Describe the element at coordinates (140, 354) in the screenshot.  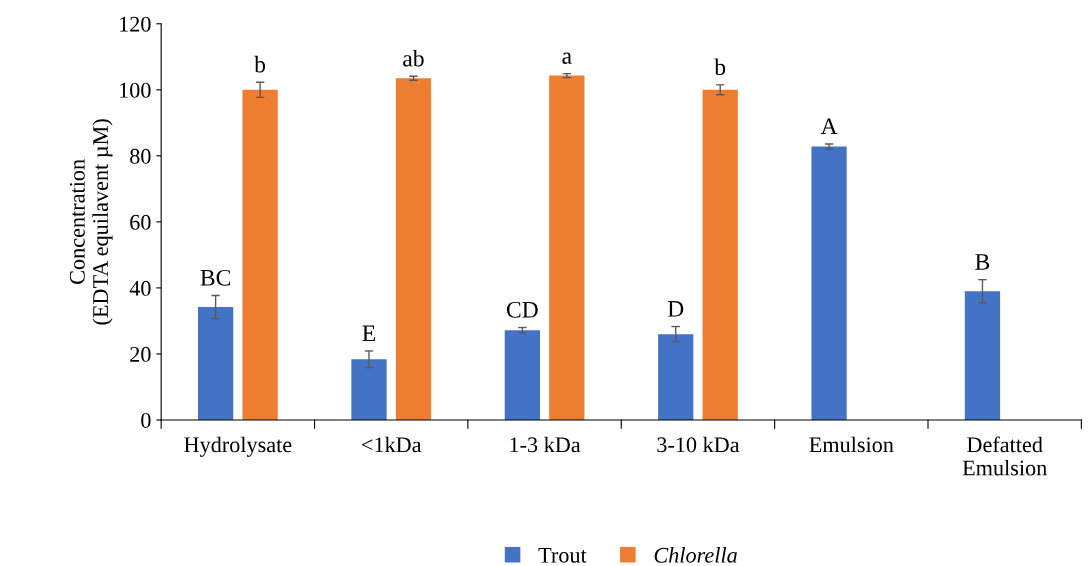
I see `y-tick-label: 20` at that location.